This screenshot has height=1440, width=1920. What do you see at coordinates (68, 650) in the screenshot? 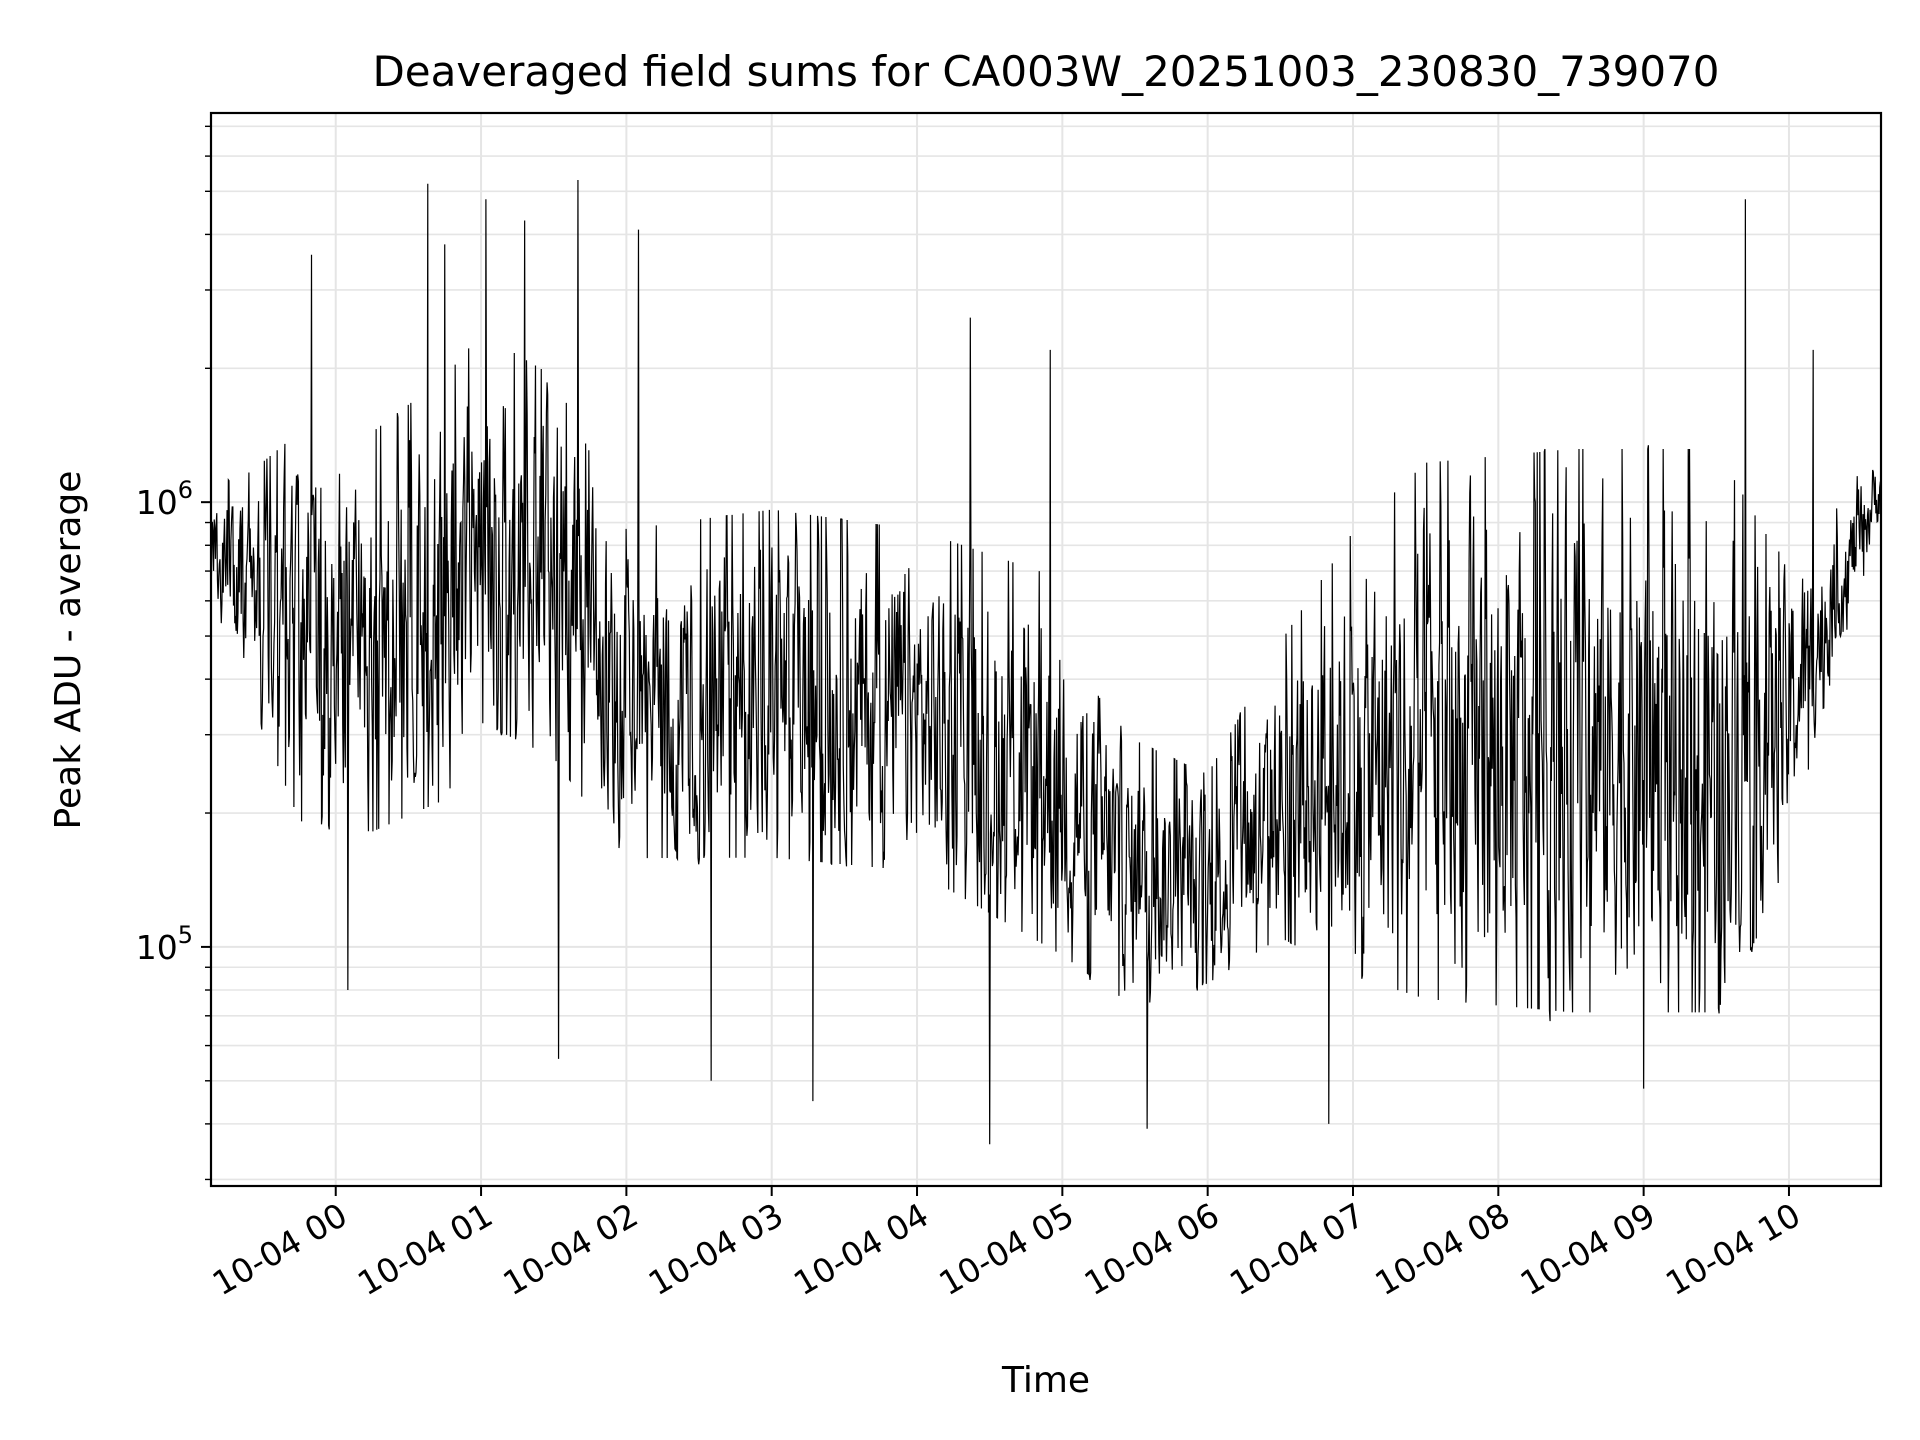
I see `y-axis-label: Peak ADU - average` at bounding box center [68, 650].